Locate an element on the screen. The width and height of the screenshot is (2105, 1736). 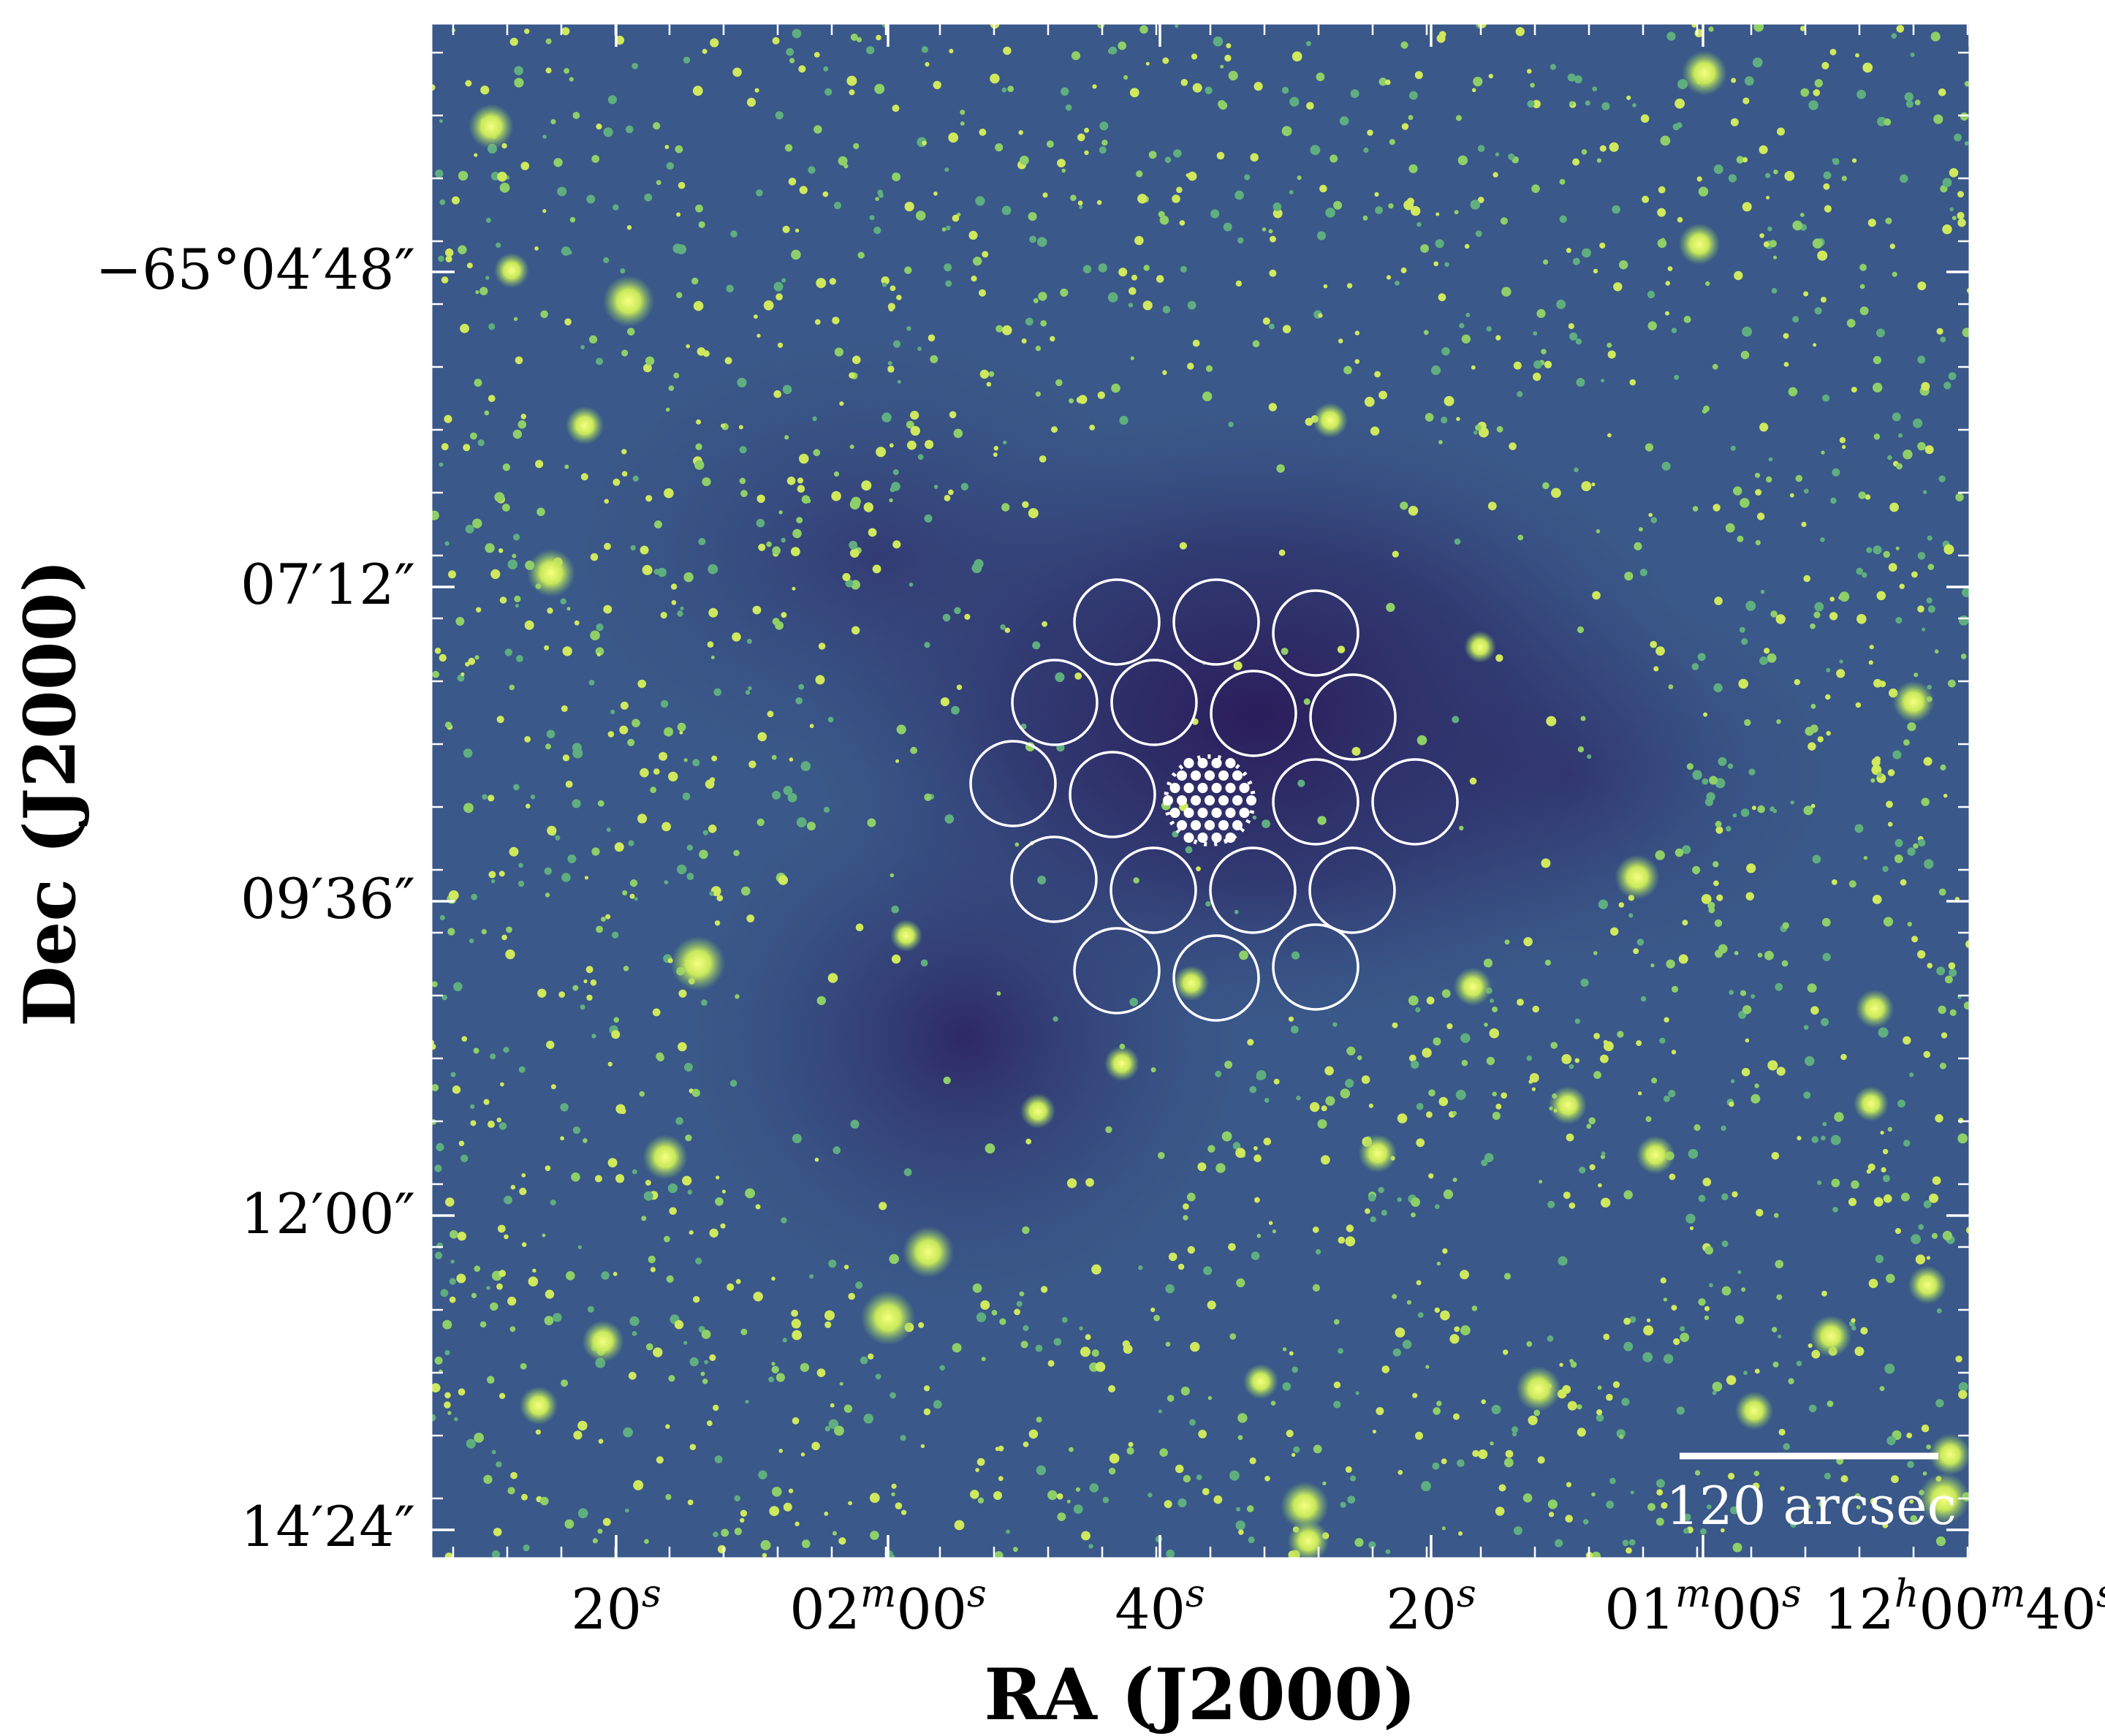
fiber-dot is located at coordinates (1216, 813).